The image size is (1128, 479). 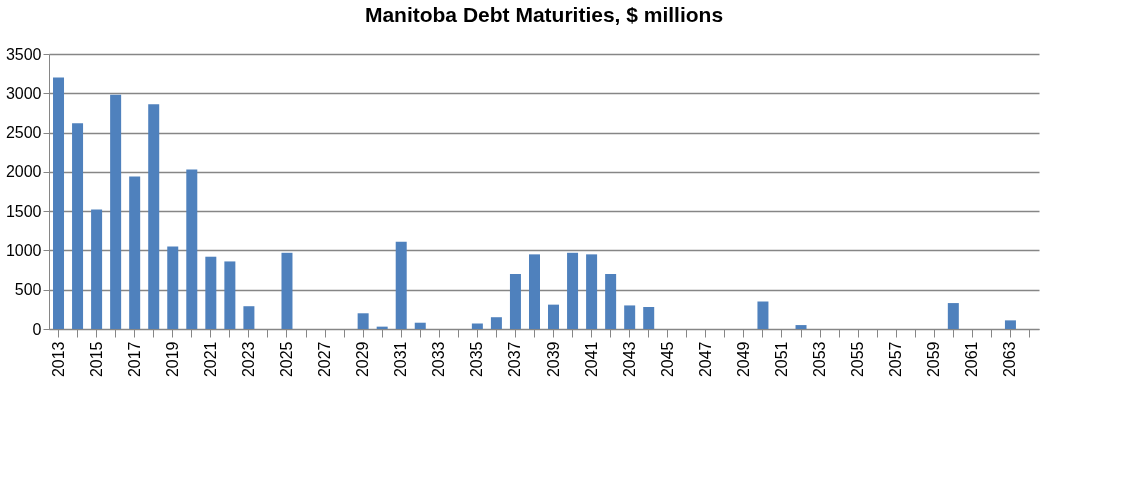 What do you see at coordinates (23, 54) in the screenshot?
I see `y-tick-label: 3500` at bounding box center [23, 54].